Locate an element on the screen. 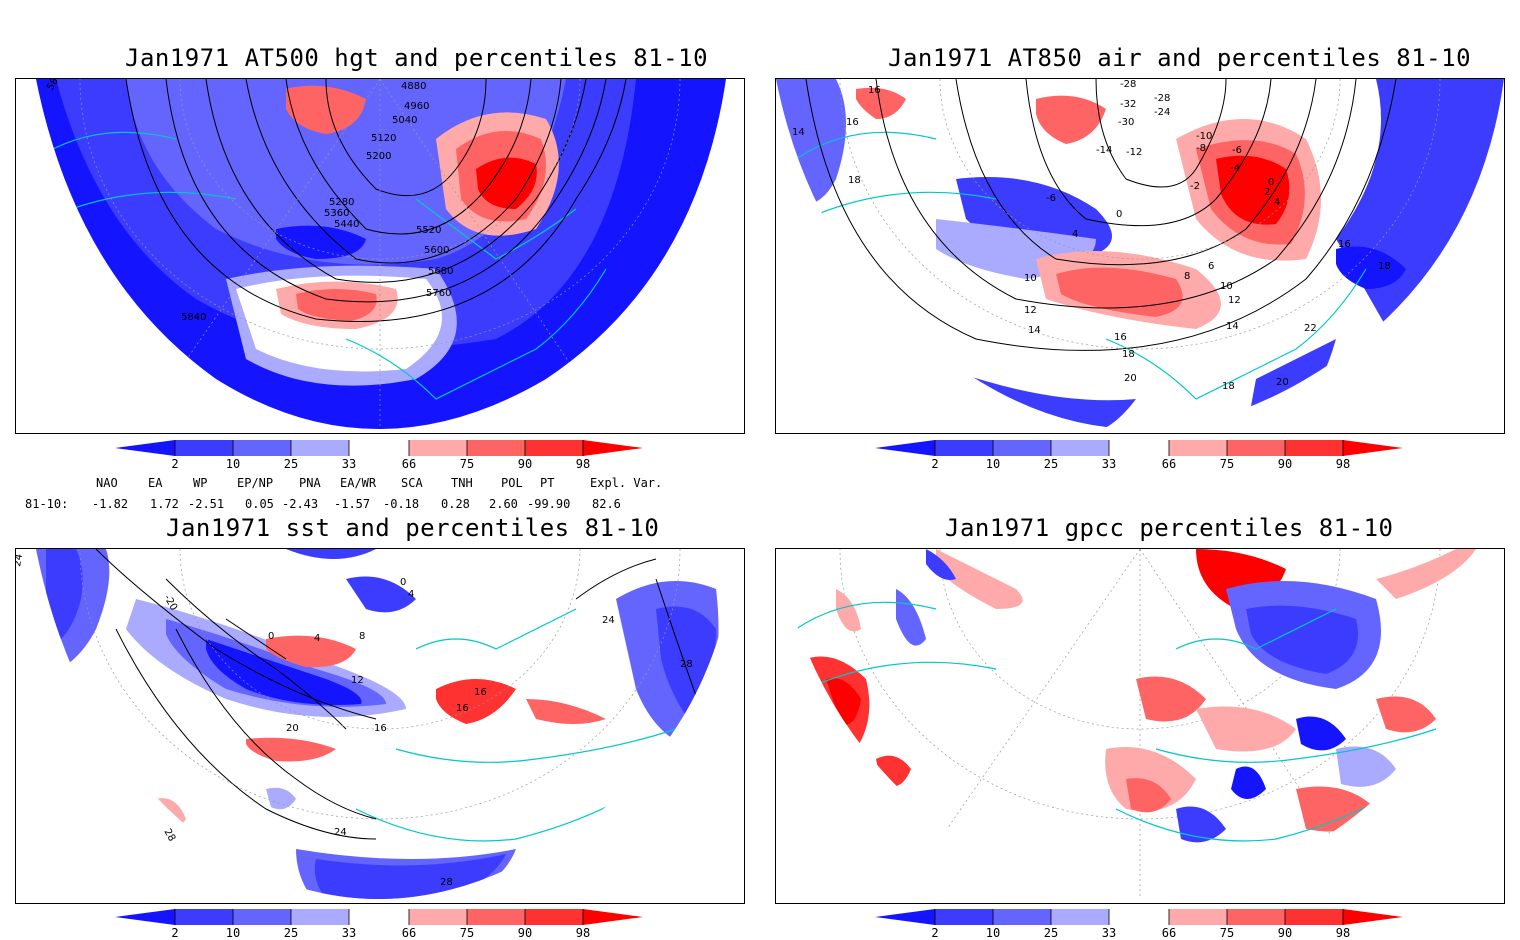  contour-label: 5680 is located at coordinates (440, 271).